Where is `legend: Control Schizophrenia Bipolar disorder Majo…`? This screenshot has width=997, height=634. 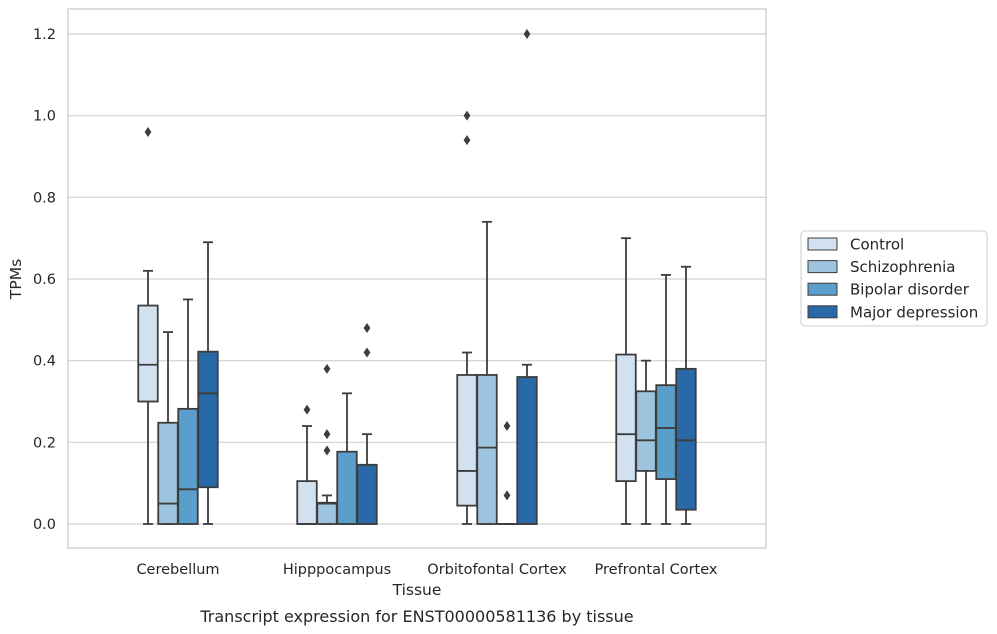
legend: Control Schizophrenia Bipolar disorder Majo… is located at coordinates (894, 278).